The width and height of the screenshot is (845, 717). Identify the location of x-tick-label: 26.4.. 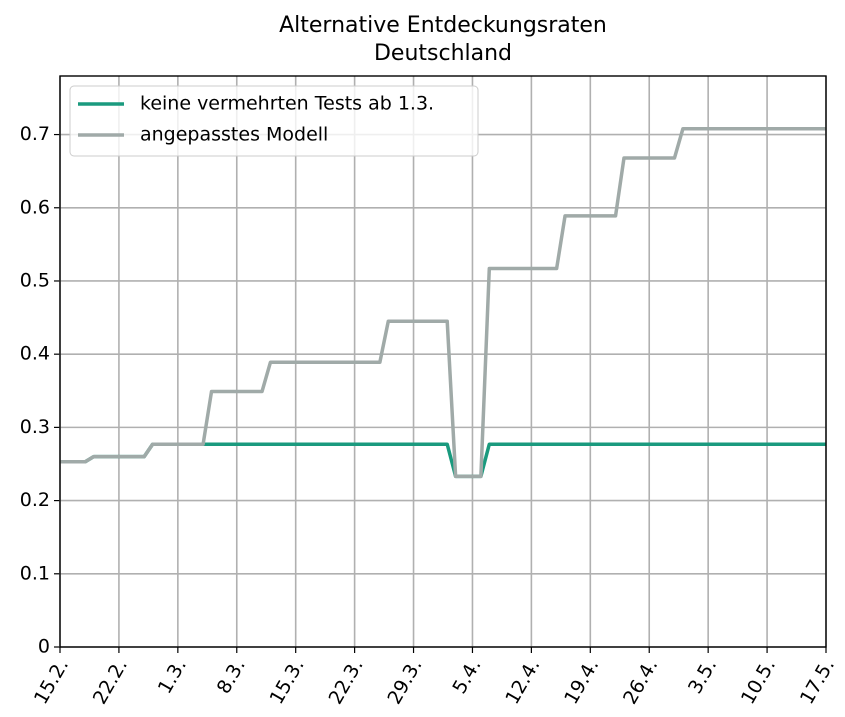
(640, 681).